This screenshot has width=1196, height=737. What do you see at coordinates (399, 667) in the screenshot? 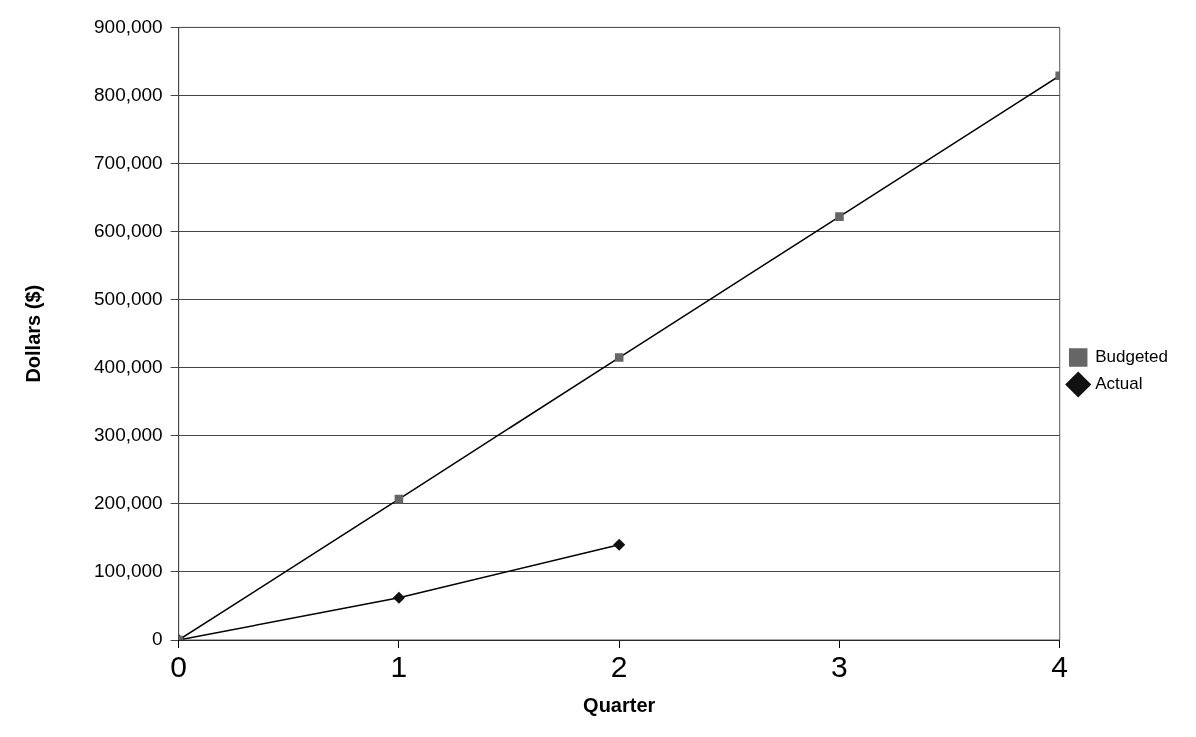
I see `x-tick-label: 1` at bounding box center [399, 667].